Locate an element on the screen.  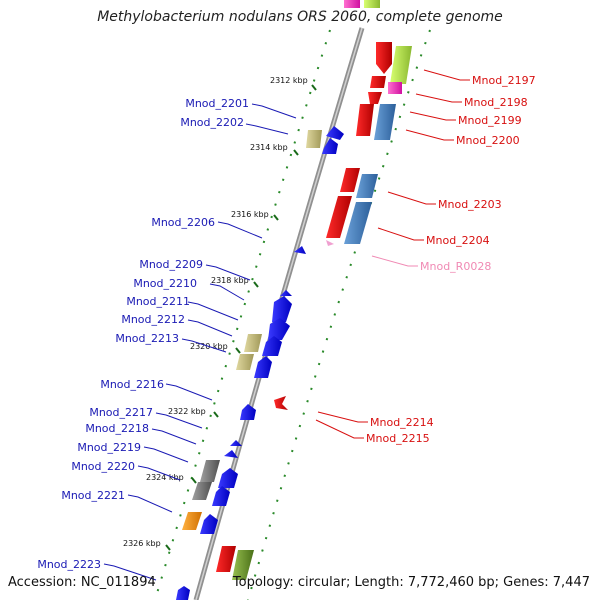
tick-label: 2312 kbp is located at coordinates (289, 80).